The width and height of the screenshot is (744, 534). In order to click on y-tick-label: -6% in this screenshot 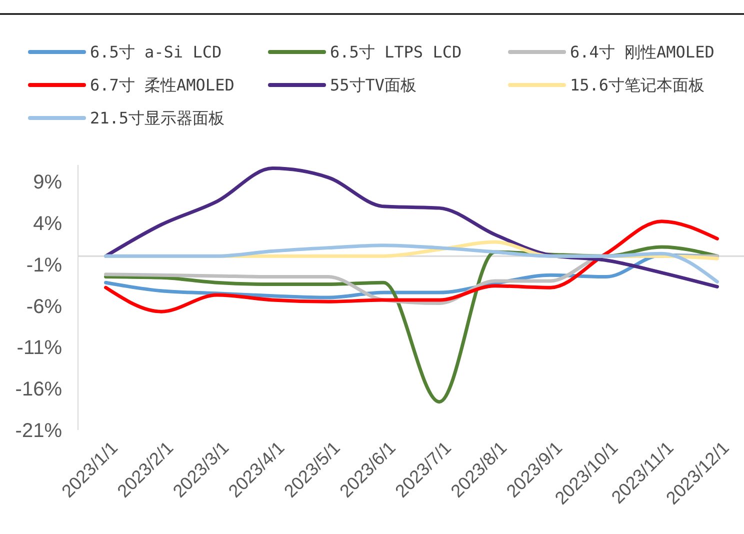, I will do `click(44, 307)`.